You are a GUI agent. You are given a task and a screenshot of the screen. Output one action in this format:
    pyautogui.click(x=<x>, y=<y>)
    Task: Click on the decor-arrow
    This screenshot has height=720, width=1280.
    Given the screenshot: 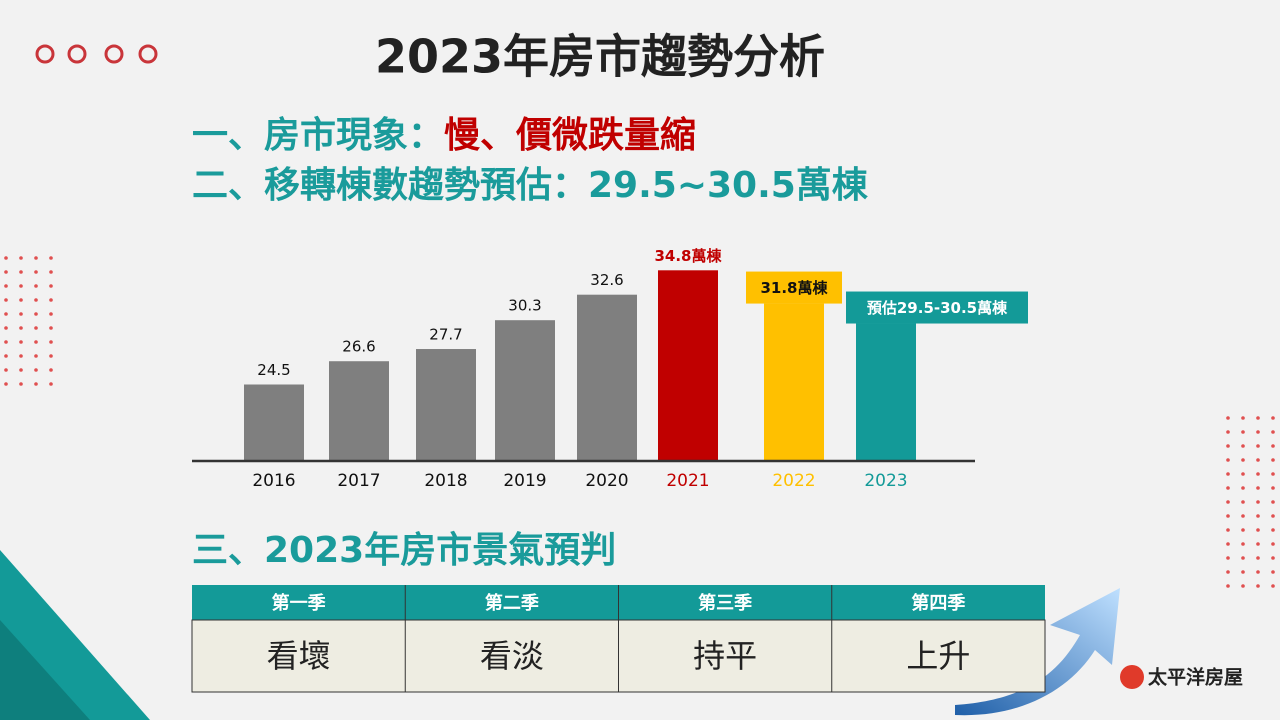 What is the action you would take?
    pyautogui.click(x=1037, y=652)
    